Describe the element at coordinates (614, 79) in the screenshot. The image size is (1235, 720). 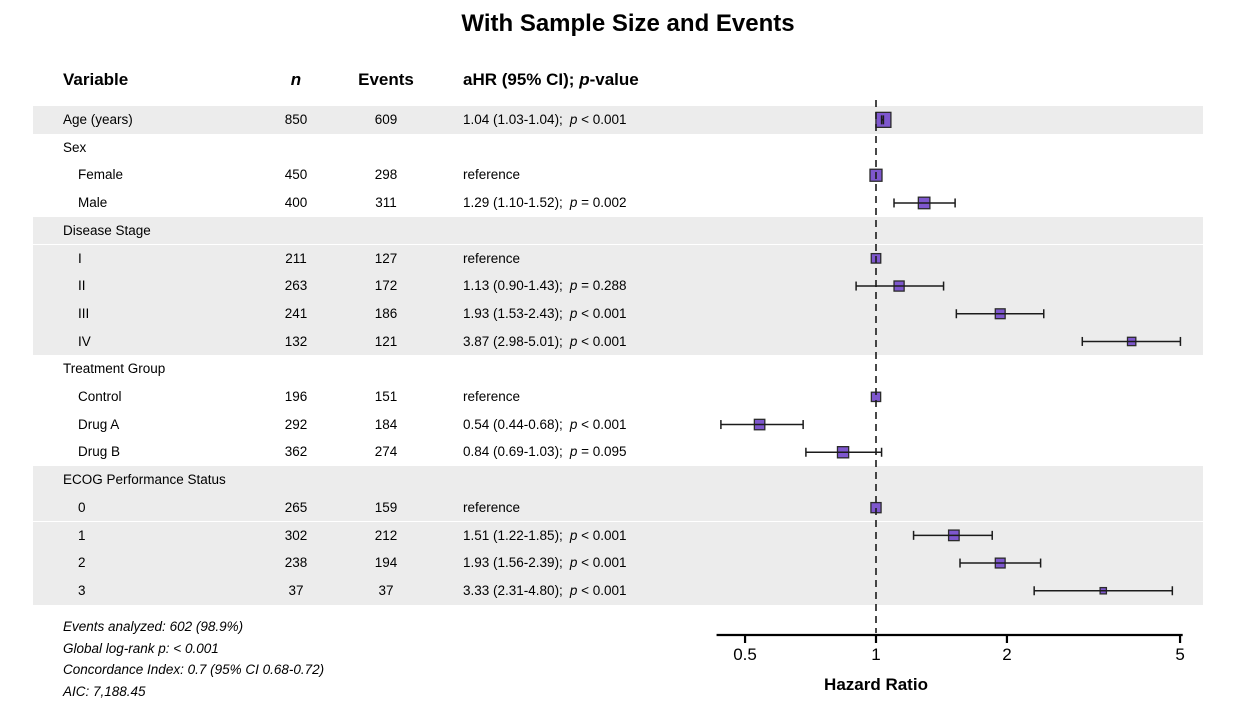
I see `col-header-ahr-suffix: -value` at that location.